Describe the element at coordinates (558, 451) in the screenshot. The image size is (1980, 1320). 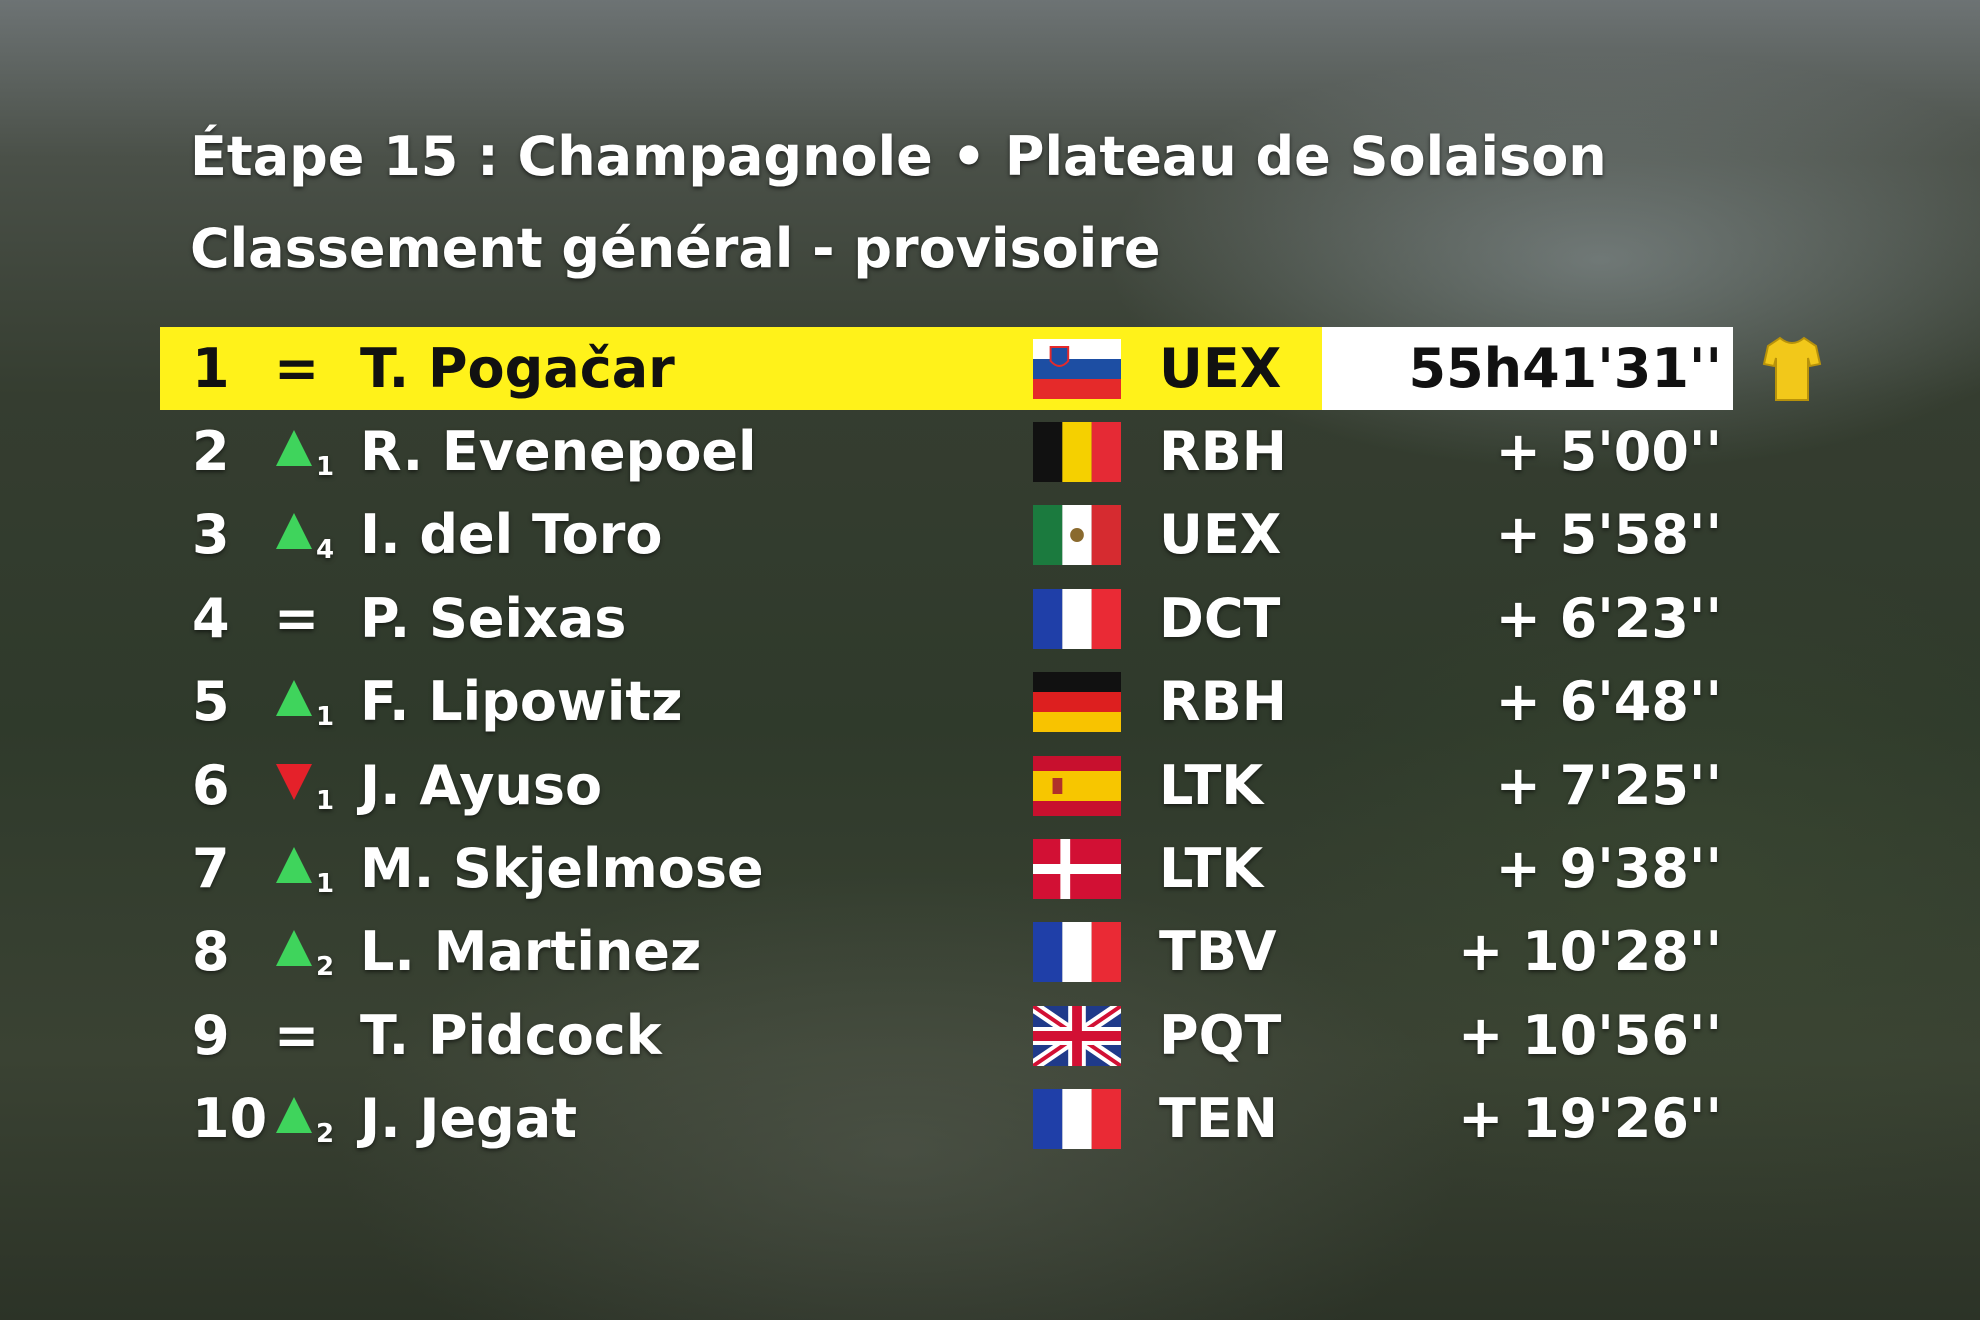
I see `rider-name: R. Evenepoel` at that location.